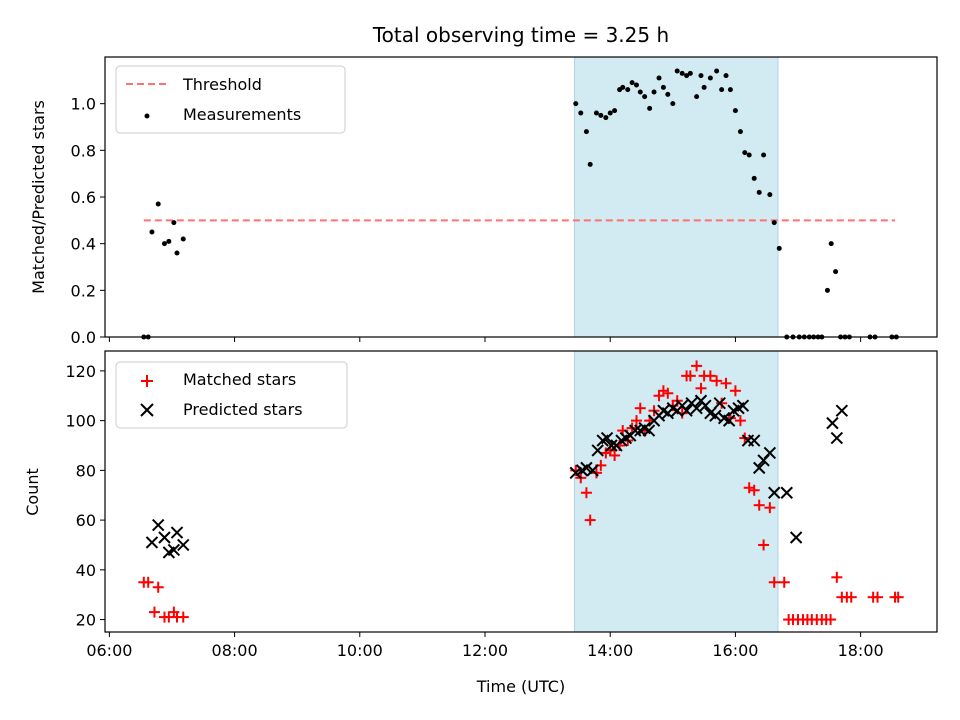 The width and height of the screenshot is (960, 720). Describe the element at coordinates (80, 371) in the screenshot. I see `bottom-y-tick-label: 120` at that location.